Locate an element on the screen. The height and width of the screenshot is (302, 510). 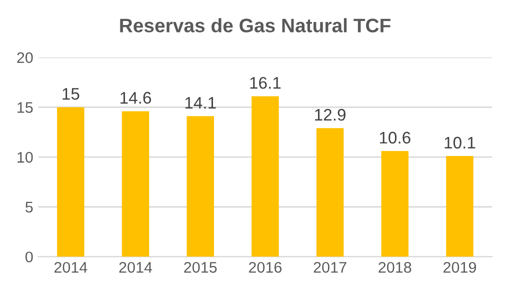
y-tick-label: 20 is located at coordinates (25, 58).